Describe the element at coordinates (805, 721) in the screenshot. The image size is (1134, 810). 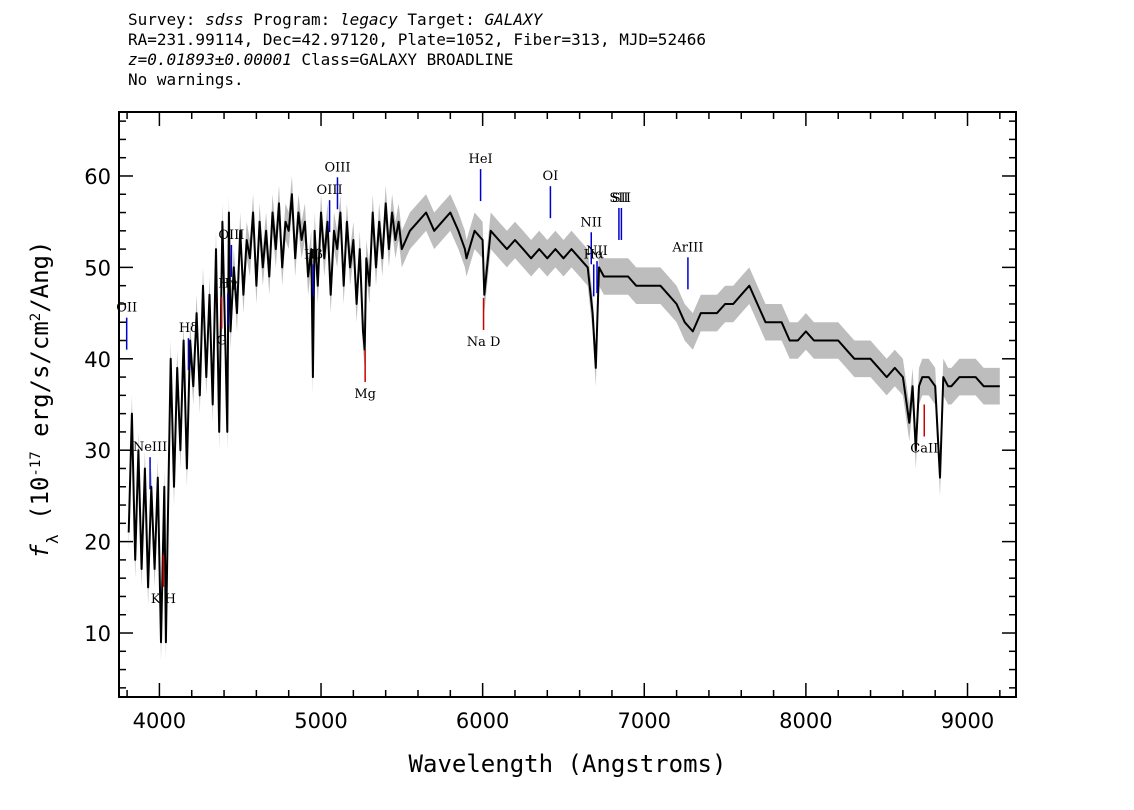
I see `x-tick-label: 8000` at that location.